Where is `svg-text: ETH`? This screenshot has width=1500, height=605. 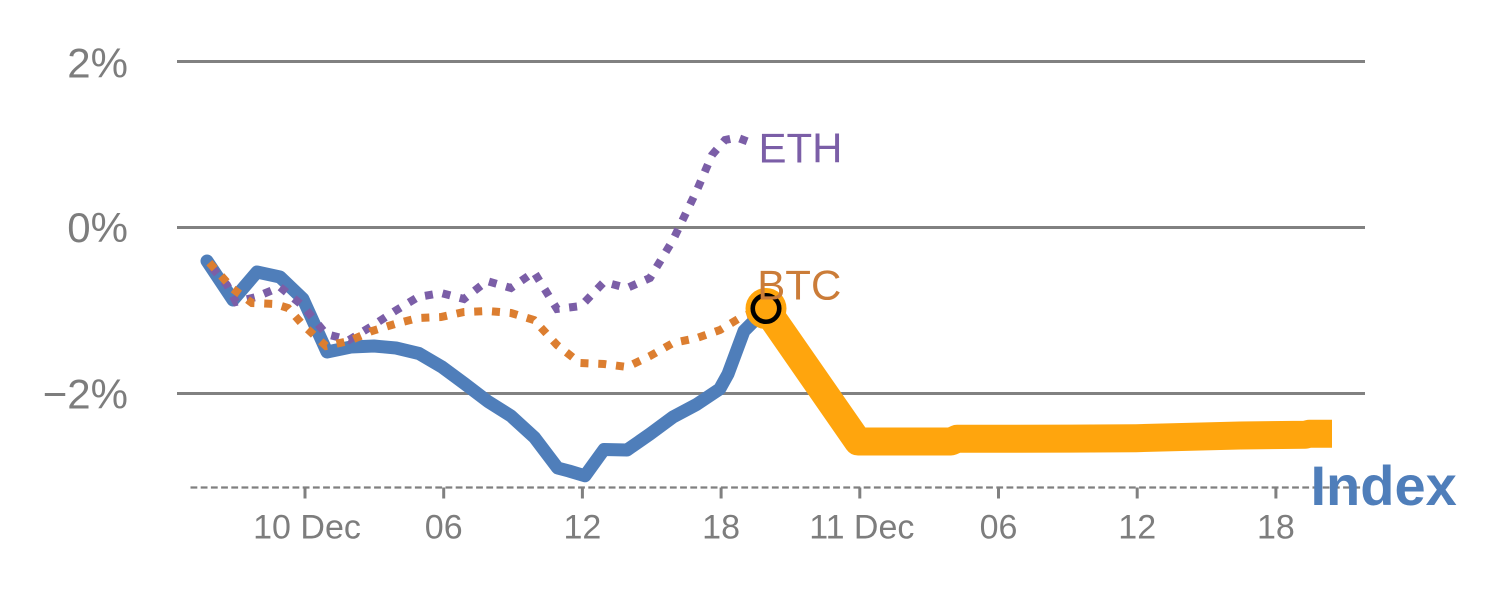 svg-text: ETH is located at coordinates (801, 148).